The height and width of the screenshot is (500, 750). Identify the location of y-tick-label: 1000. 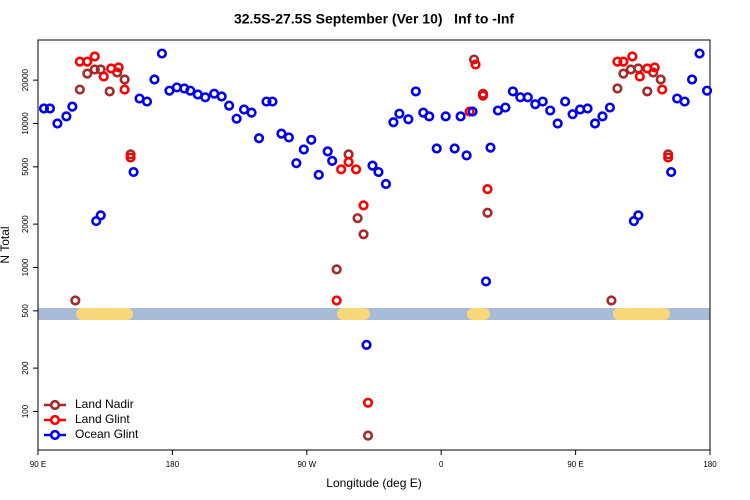
(25, 267).